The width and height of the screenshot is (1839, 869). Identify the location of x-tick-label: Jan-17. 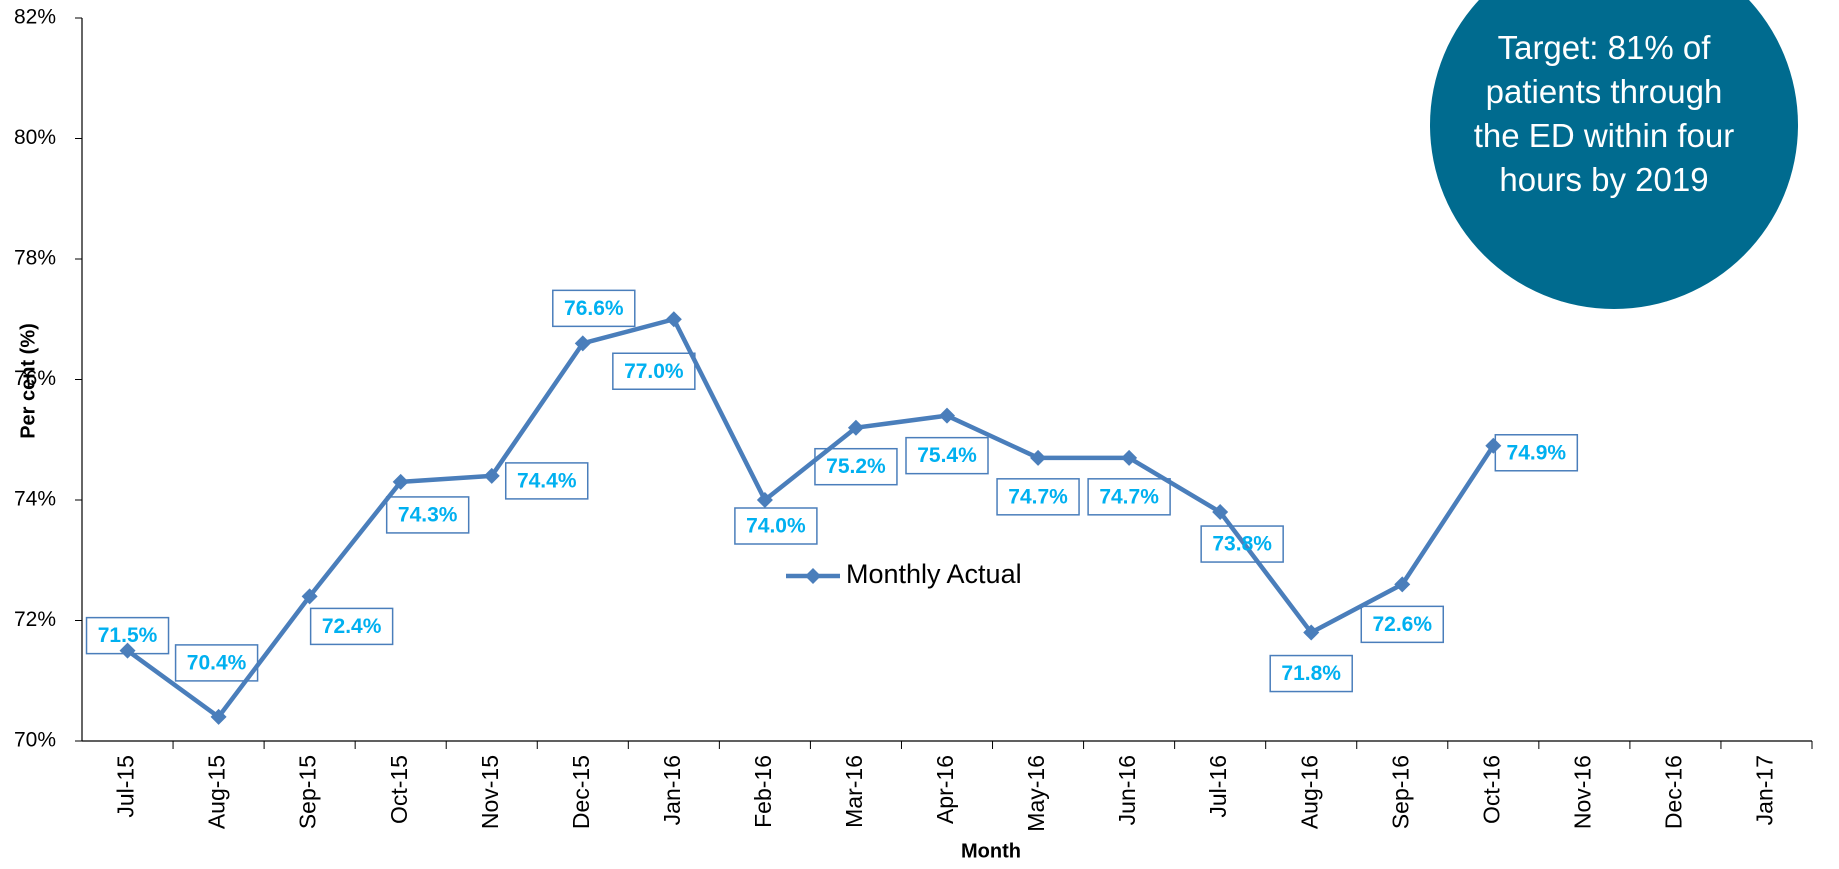
(1765, 790).